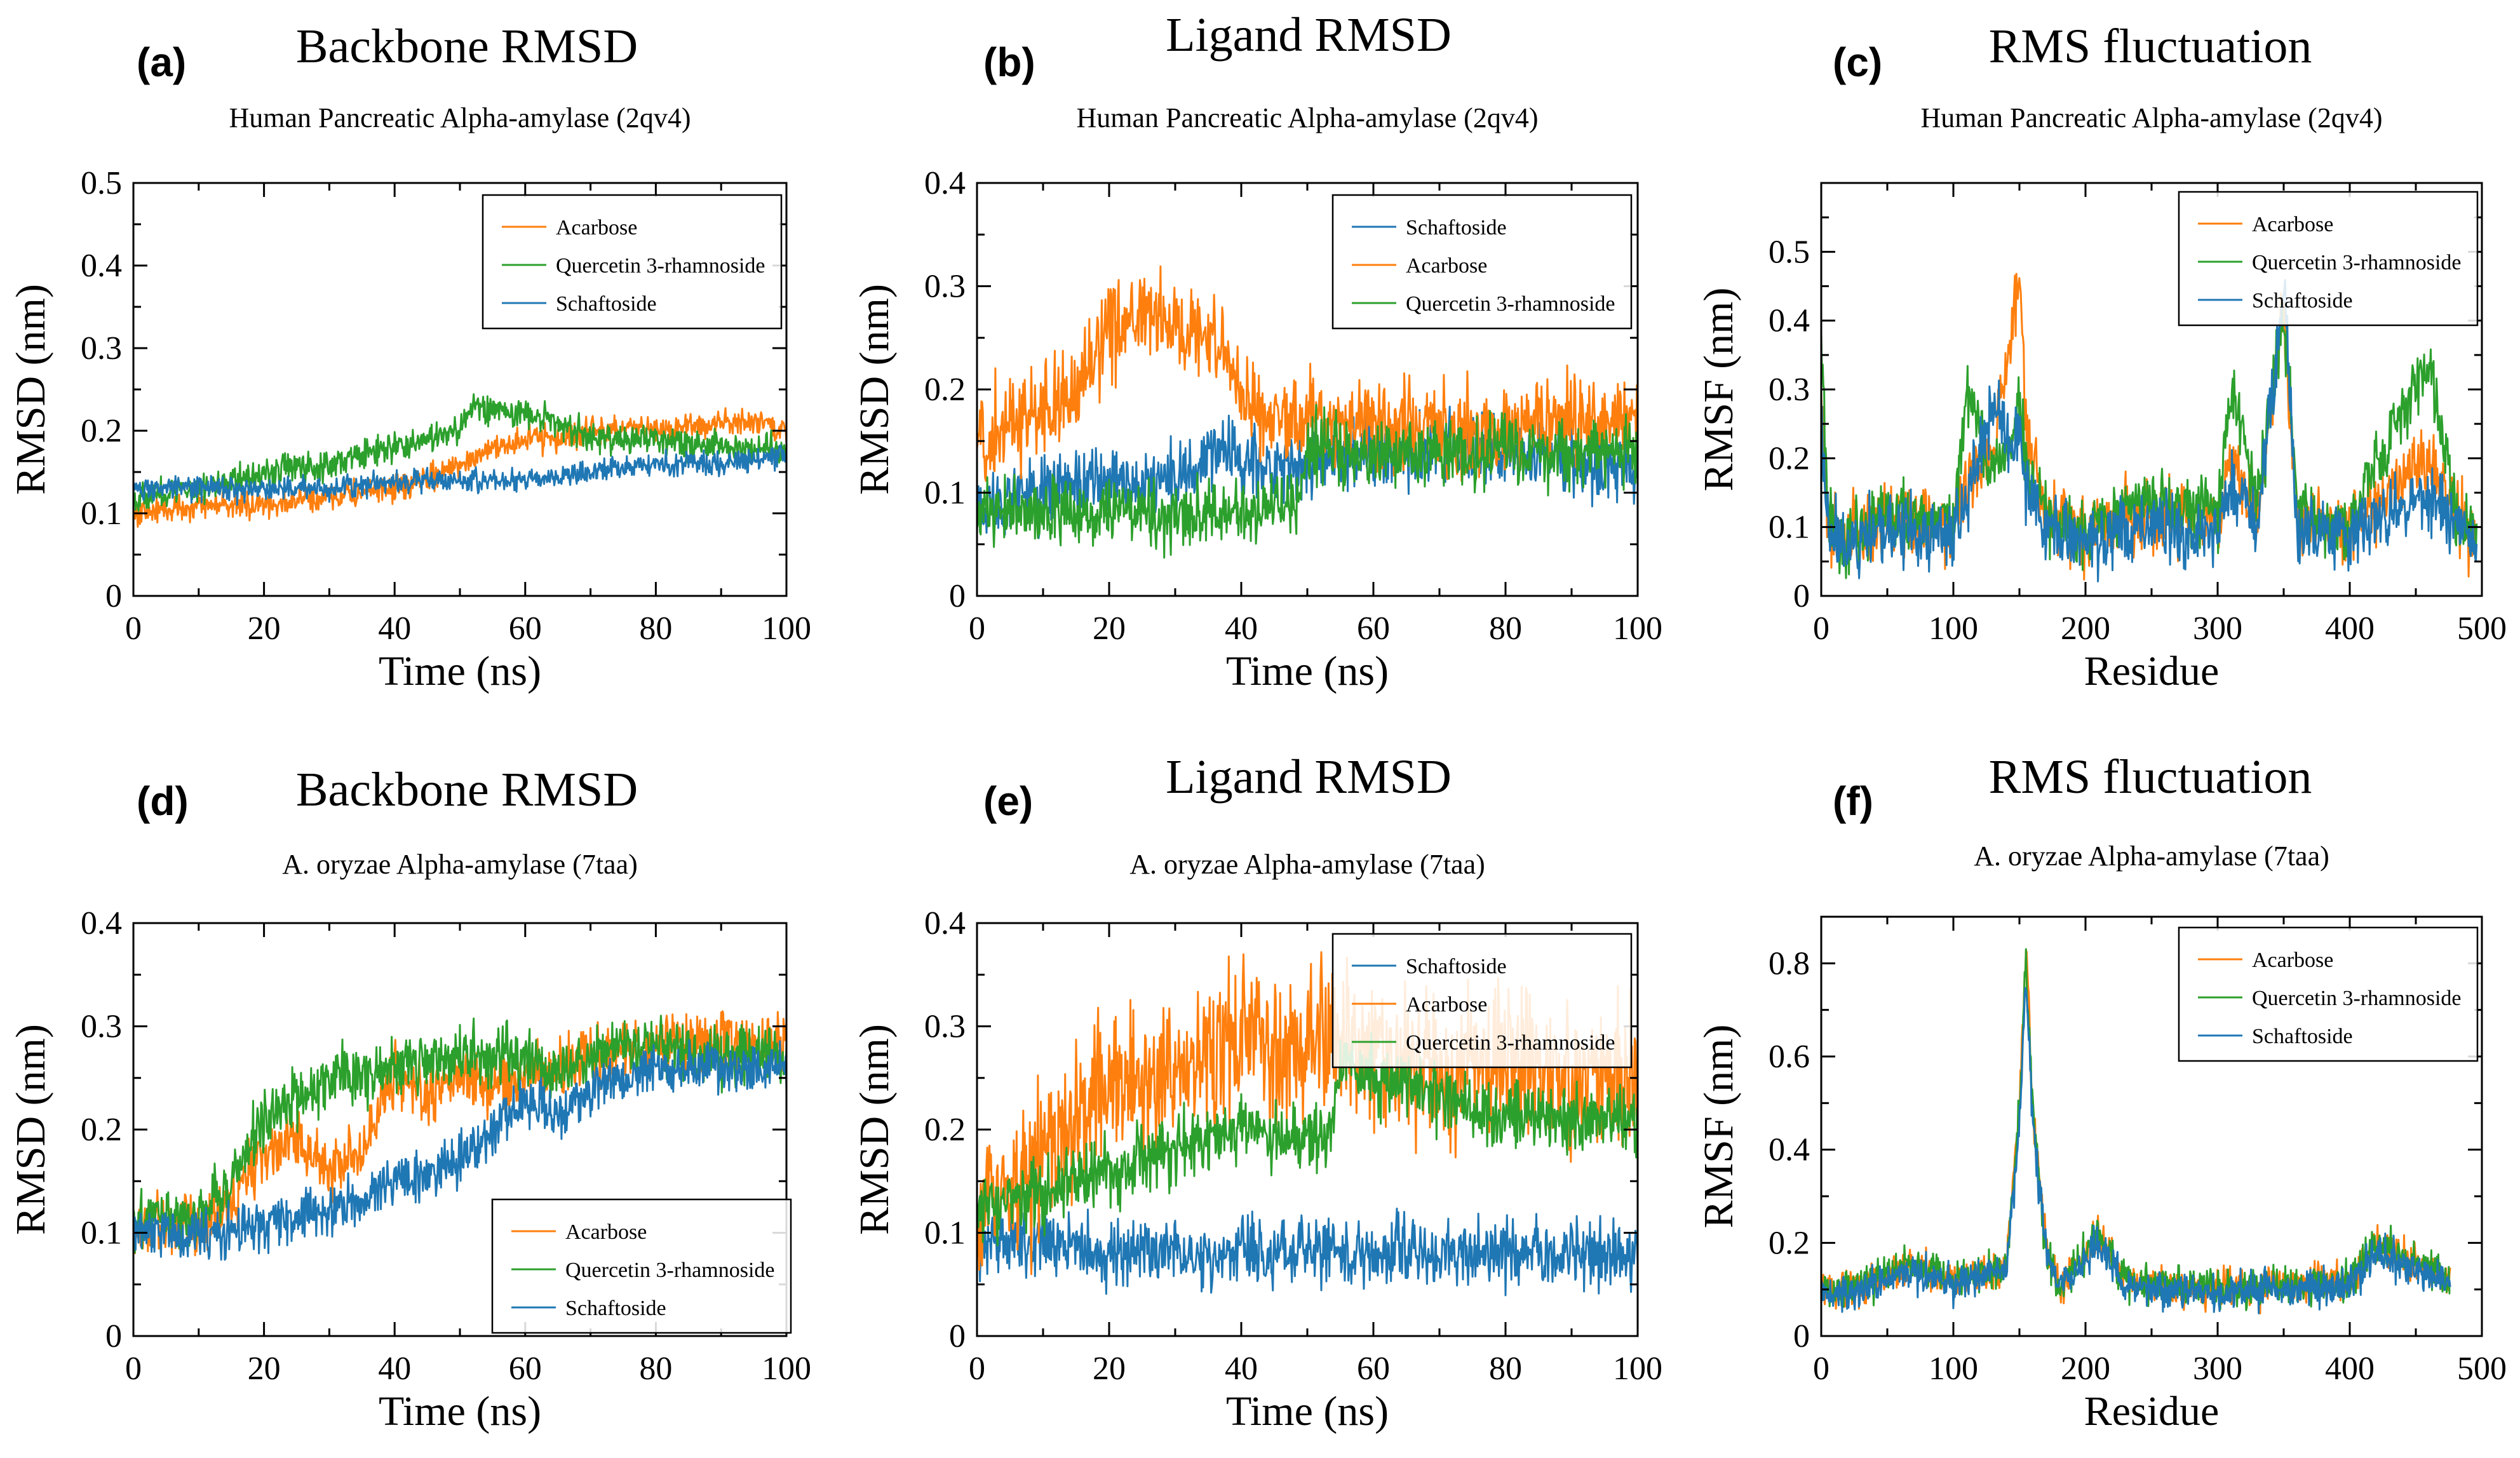 Image resolution: width=2520 pixels, height=1458 pixels. I want to click on y-tick-label: 0.3, so click(1789, 390).